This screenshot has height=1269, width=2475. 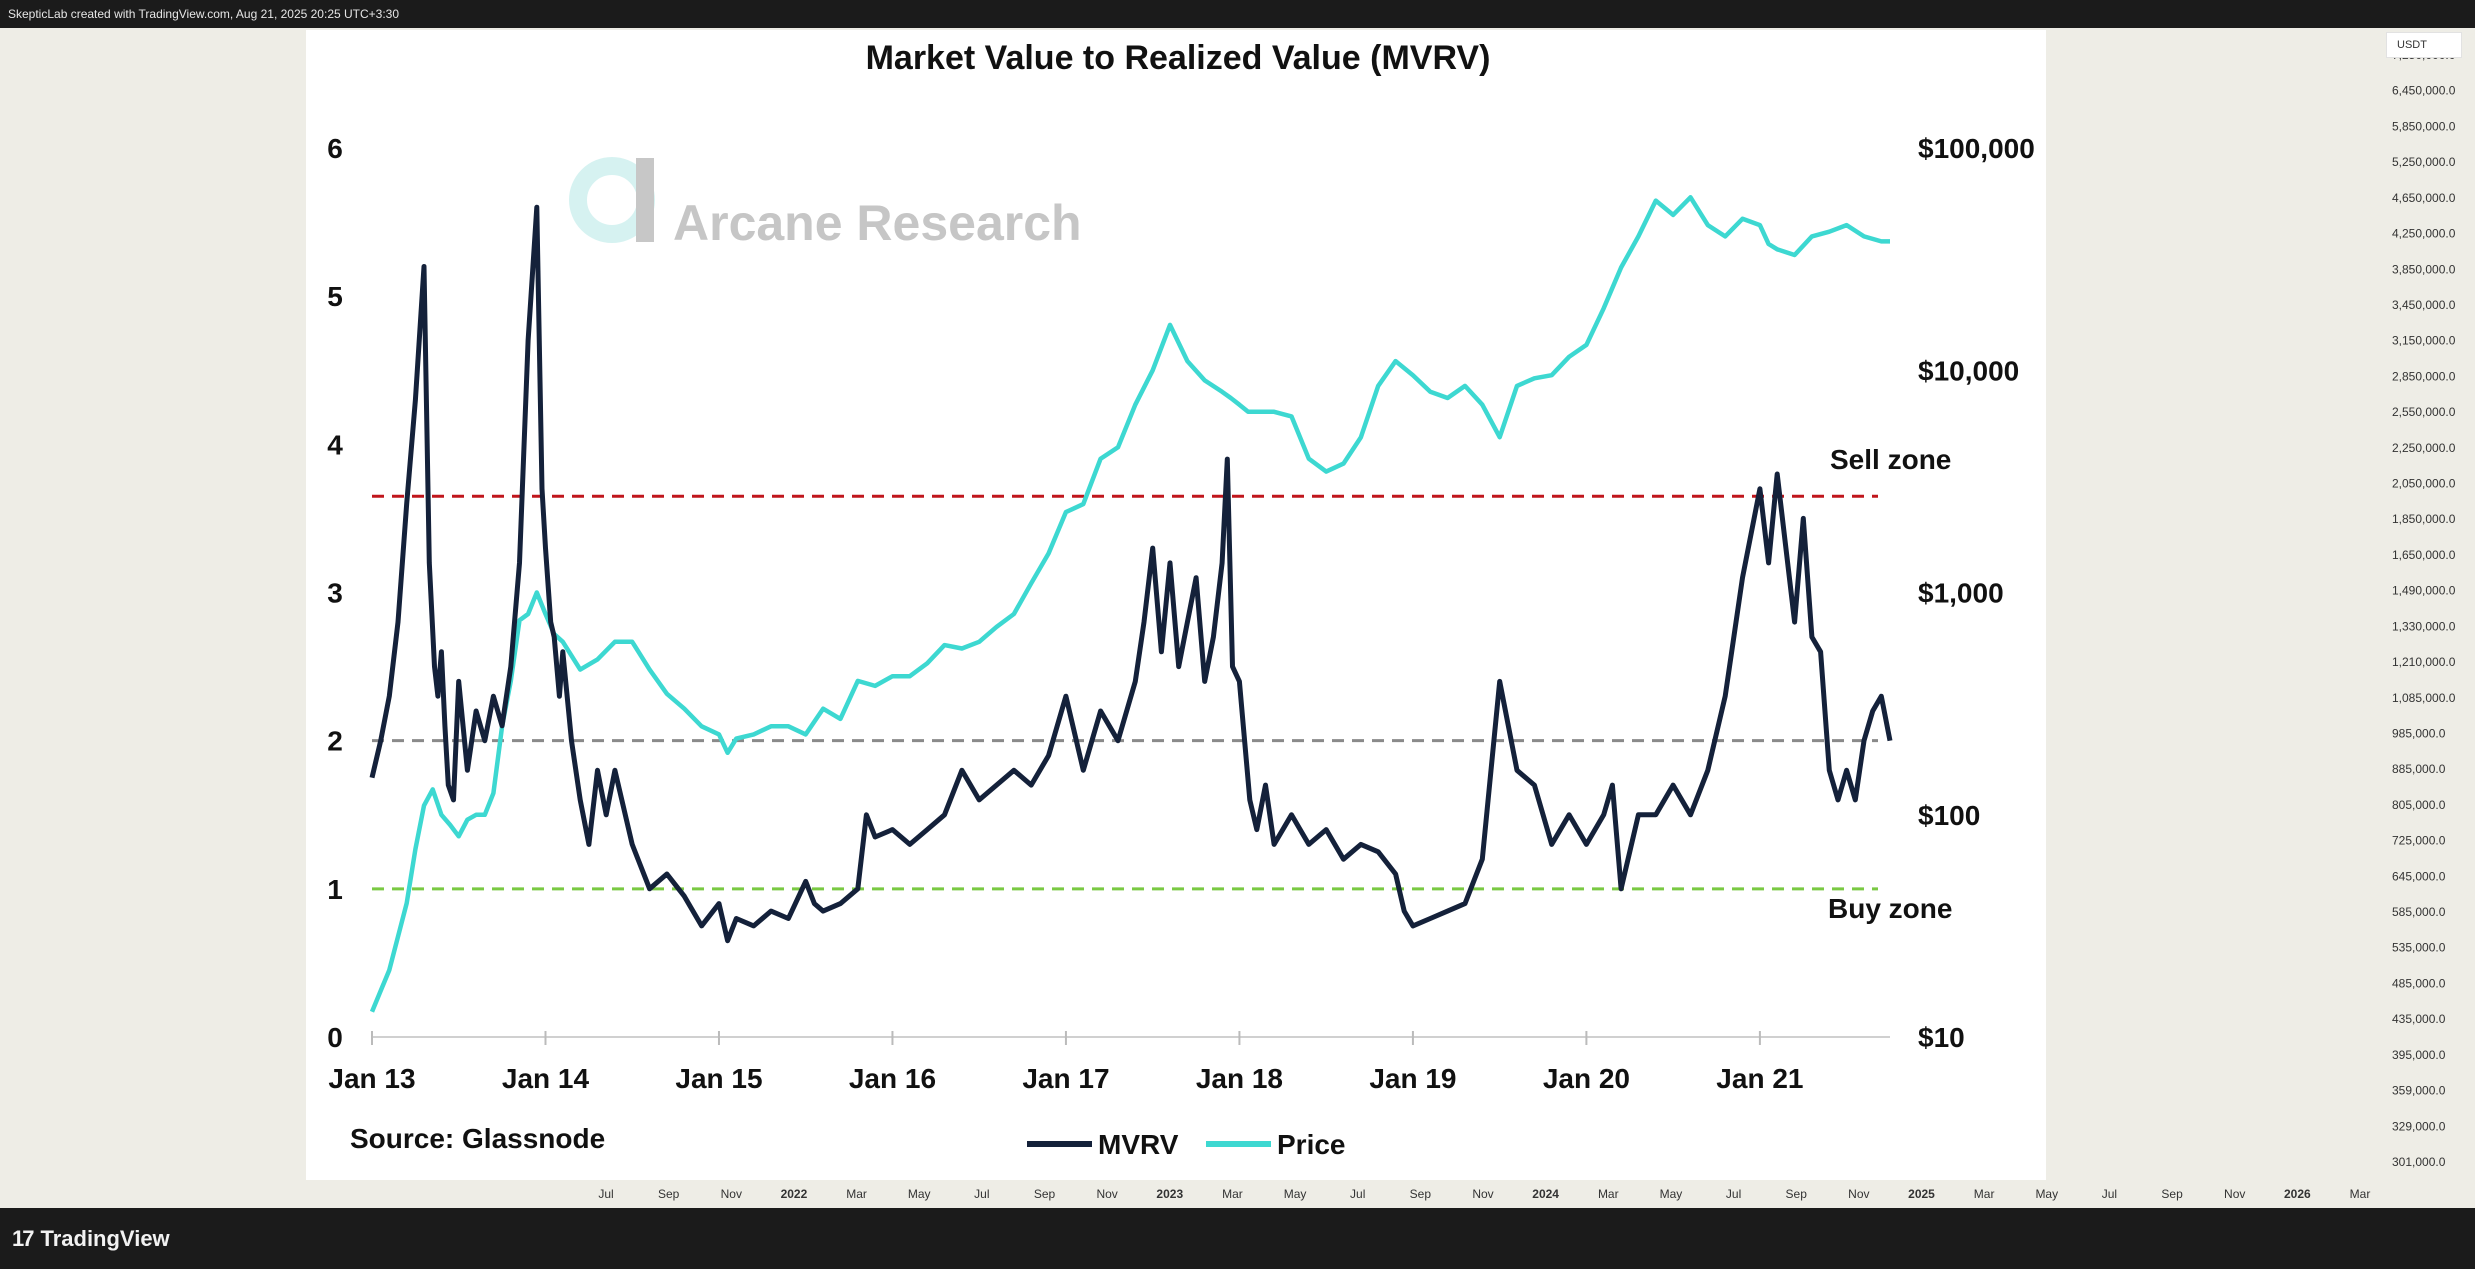 I want to click on price-scale-label: 2,550,000.0, so click(x=2424, y=412).